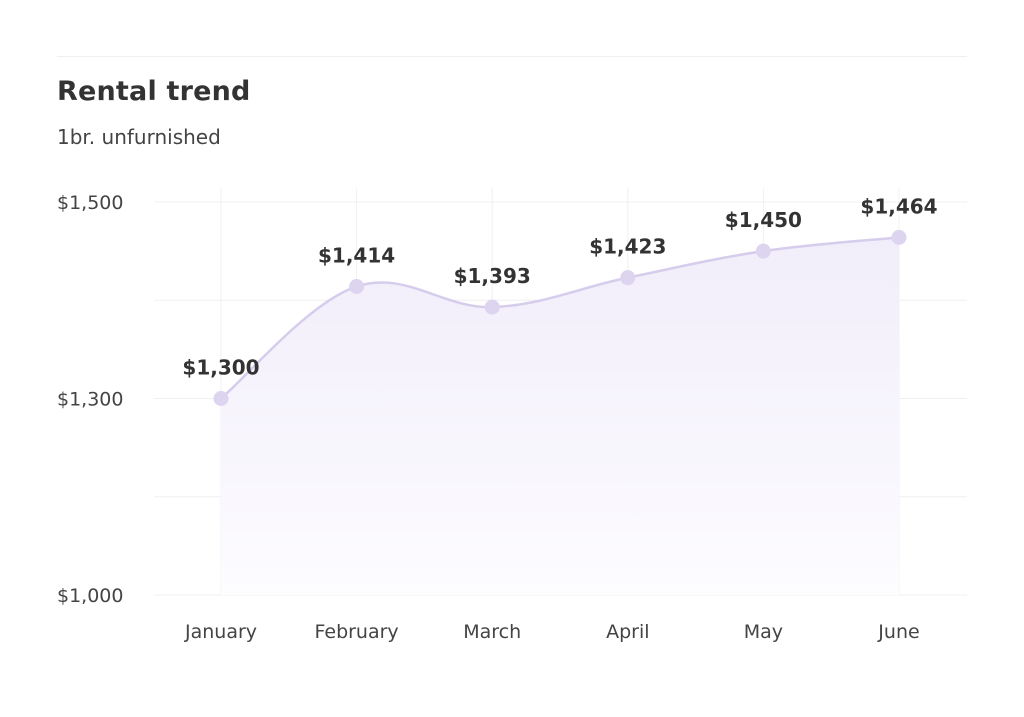 Image resolution: width=1024 pixels, height=717 pixels. What do you see at coordinates (627, 632) in the screenshot?
I see `x-tick-label-april: April` at bounding box center [627, 632].